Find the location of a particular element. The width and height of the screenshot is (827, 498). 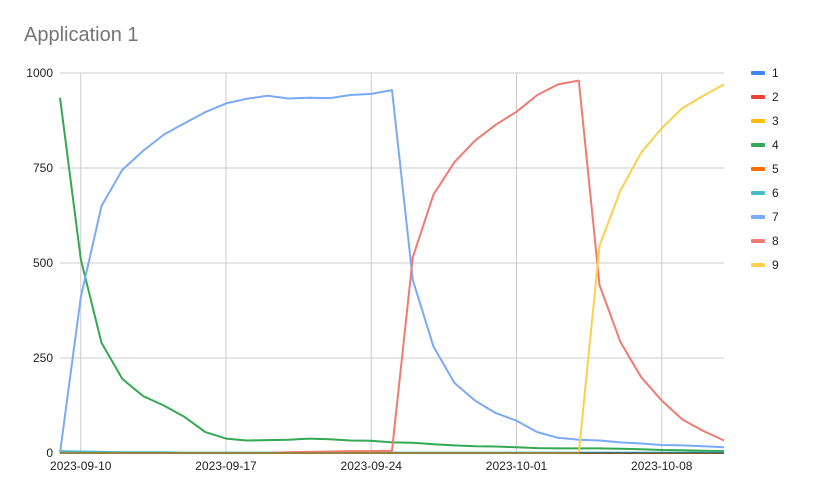

y-tick-label: 1000 is located at coordinates (39, 73).